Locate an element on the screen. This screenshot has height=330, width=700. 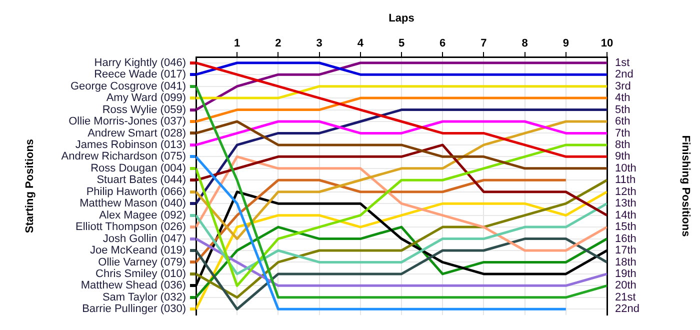
x-tick-label: 6 is located at coordinates (443, 43).